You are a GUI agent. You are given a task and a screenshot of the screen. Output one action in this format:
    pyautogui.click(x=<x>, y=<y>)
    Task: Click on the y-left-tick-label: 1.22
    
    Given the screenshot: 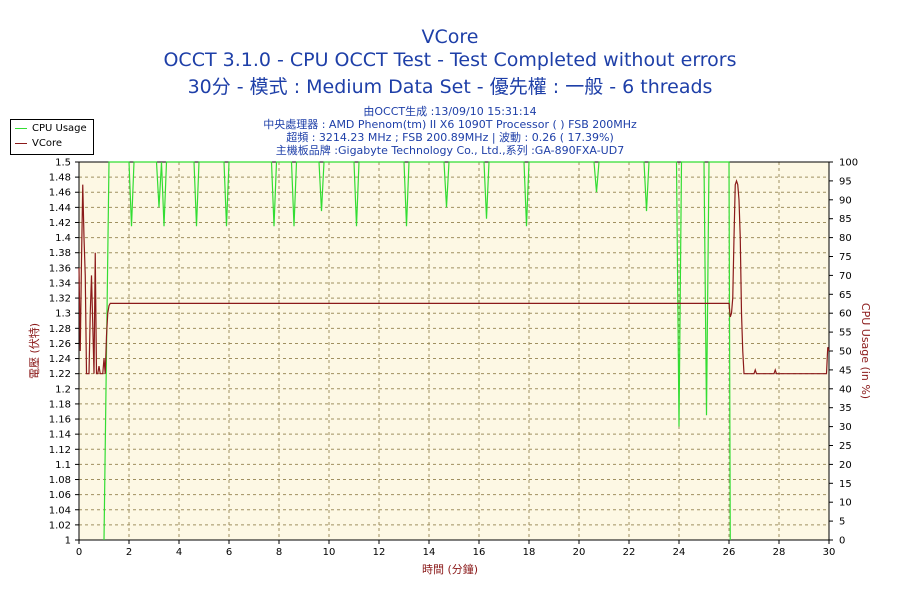 What is the action you would take?
    pyautogui.click(x=60, y=374)
    